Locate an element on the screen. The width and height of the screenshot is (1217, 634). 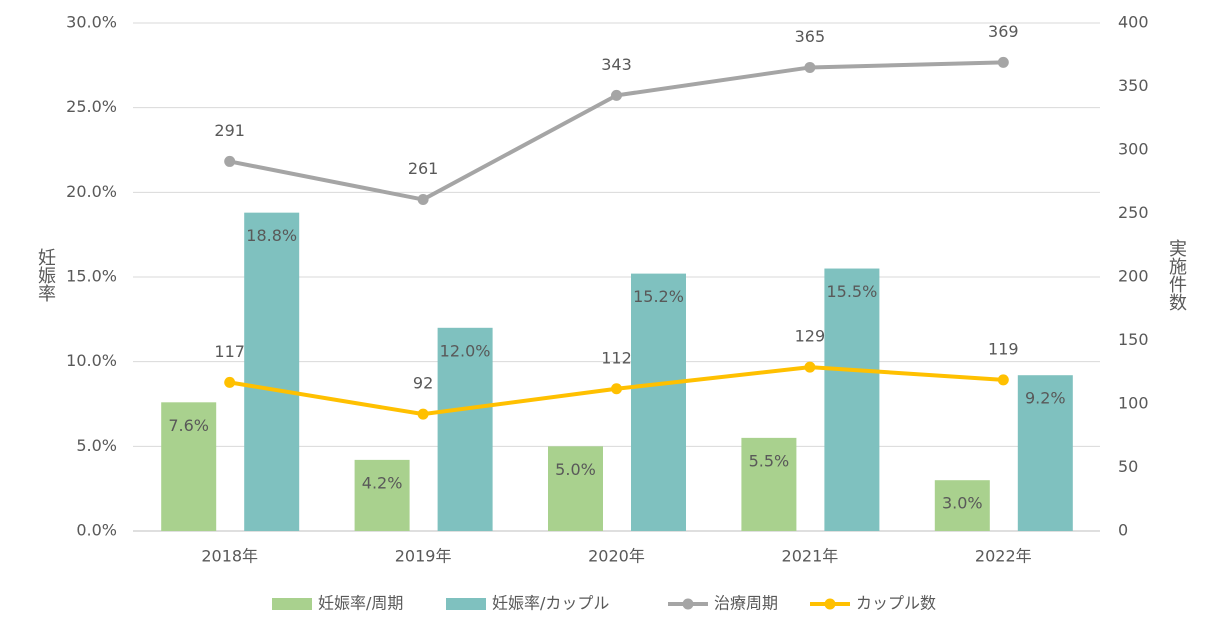
line-value-label: 369 is located at coordinates (1003, 31).